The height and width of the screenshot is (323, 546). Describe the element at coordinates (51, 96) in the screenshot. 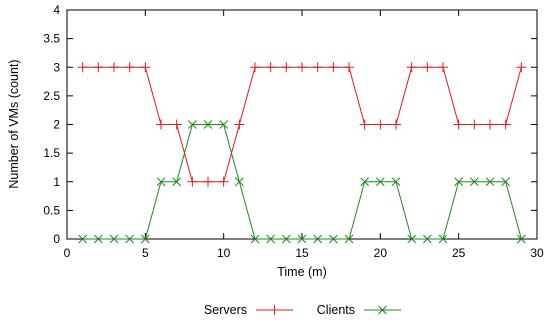

I see `y-tick-label: 2.5` at that location.